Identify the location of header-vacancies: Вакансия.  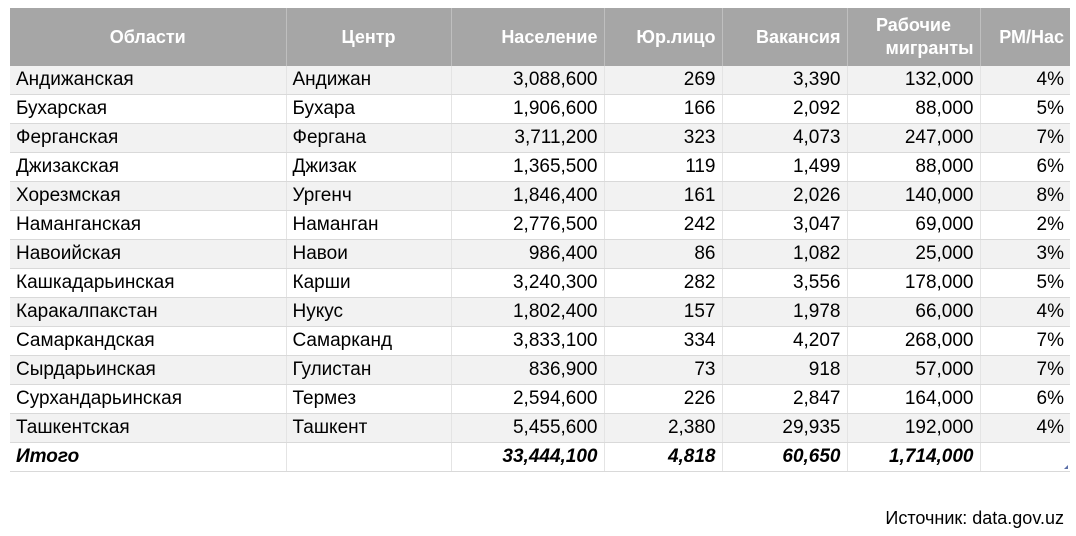
(785, 37).